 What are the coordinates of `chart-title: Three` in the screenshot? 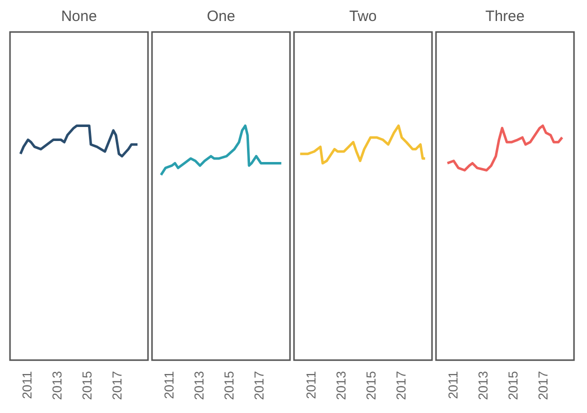 It's located at (505, 17).